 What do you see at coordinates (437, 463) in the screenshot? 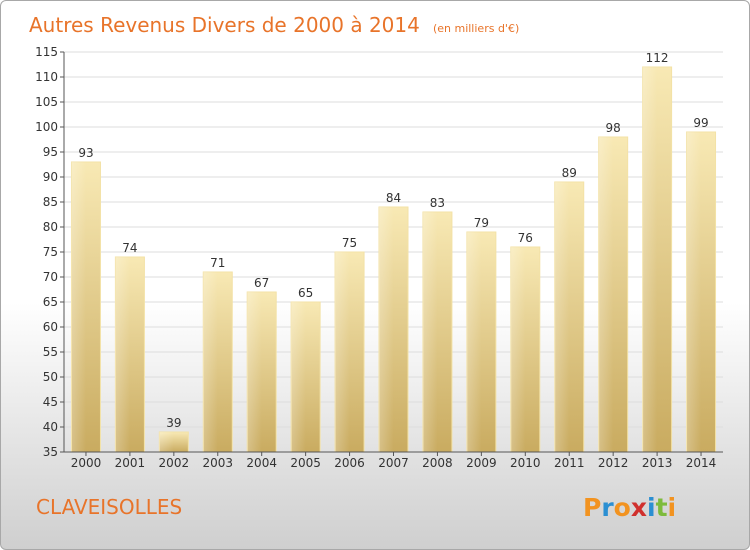
I see `x-tick-label: 2008` at bounding box center [437, 463].